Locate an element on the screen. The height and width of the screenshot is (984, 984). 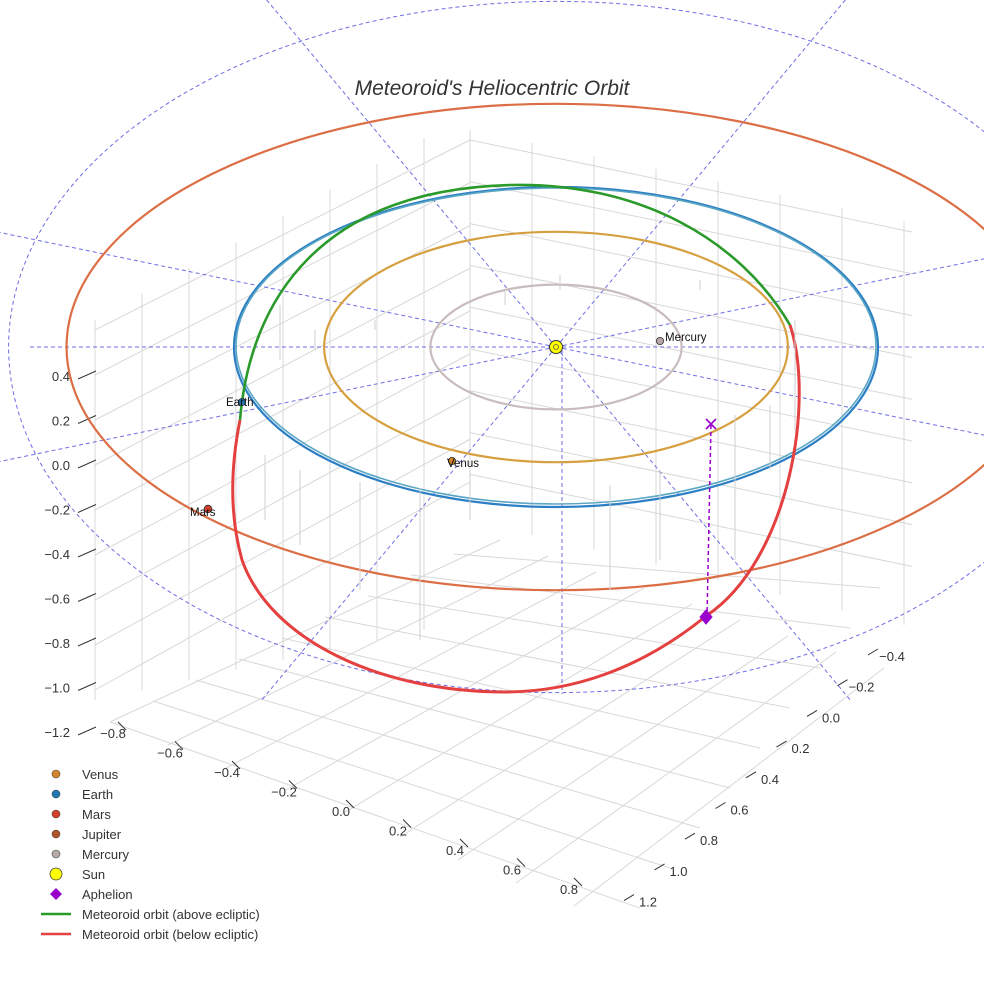
y-tick-label: 1.2 is located at coordinates (648, 902).